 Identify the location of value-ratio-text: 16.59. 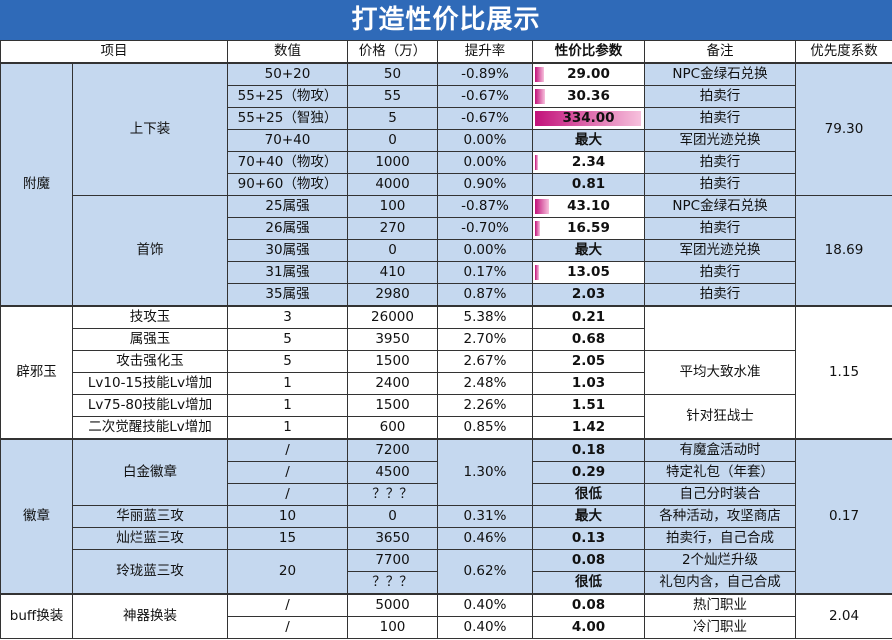
(588, 228).